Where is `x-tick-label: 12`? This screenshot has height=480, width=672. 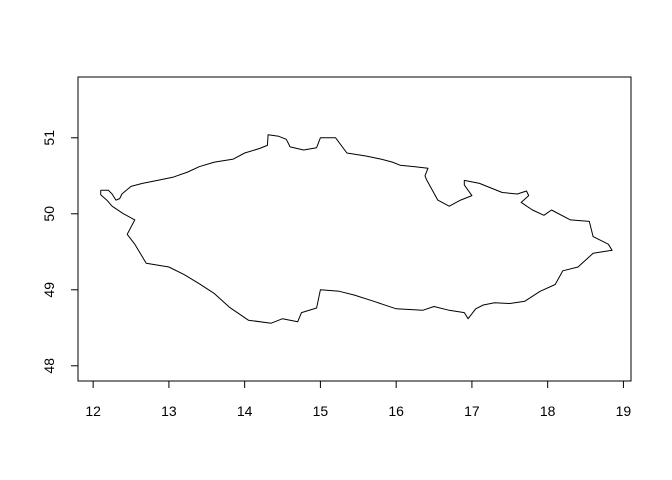
x-tick-label: 12 is located at coordinates (93, 411).